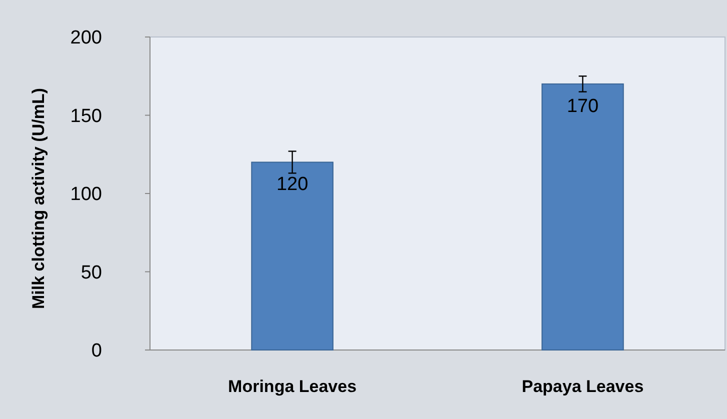 The width and height of the screenshot is (727, 419). What do you see at coordinates (292, 386) in the screenshot?
I see `x-tick-label: Moringa Leaves` at bounding box center [292, 386].